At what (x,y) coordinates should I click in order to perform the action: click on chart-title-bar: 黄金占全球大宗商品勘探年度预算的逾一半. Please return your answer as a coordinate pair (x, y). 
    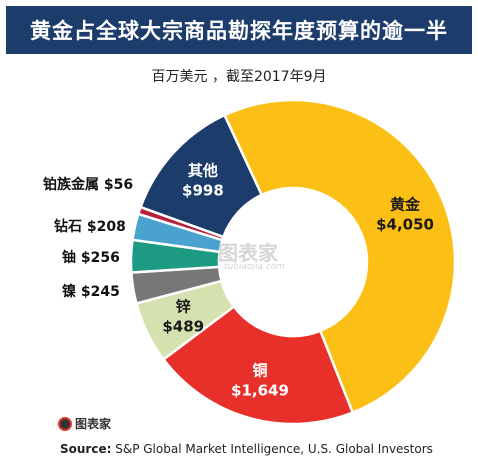
    Looking at the image, I should click on (239, 30).